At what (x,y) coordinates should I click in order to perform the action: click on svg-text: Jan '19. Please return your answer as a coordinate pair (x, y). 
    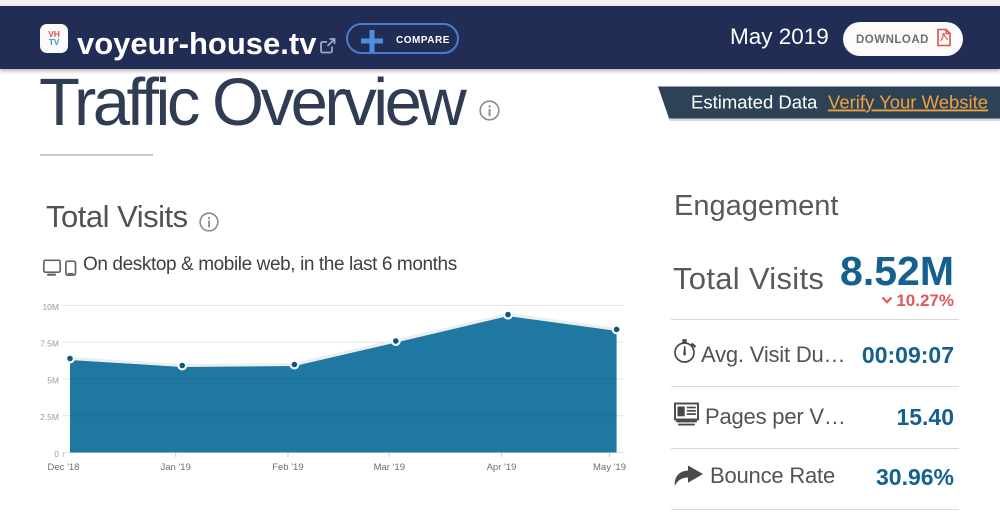
    Looking at the image, I should click on (176, 467).